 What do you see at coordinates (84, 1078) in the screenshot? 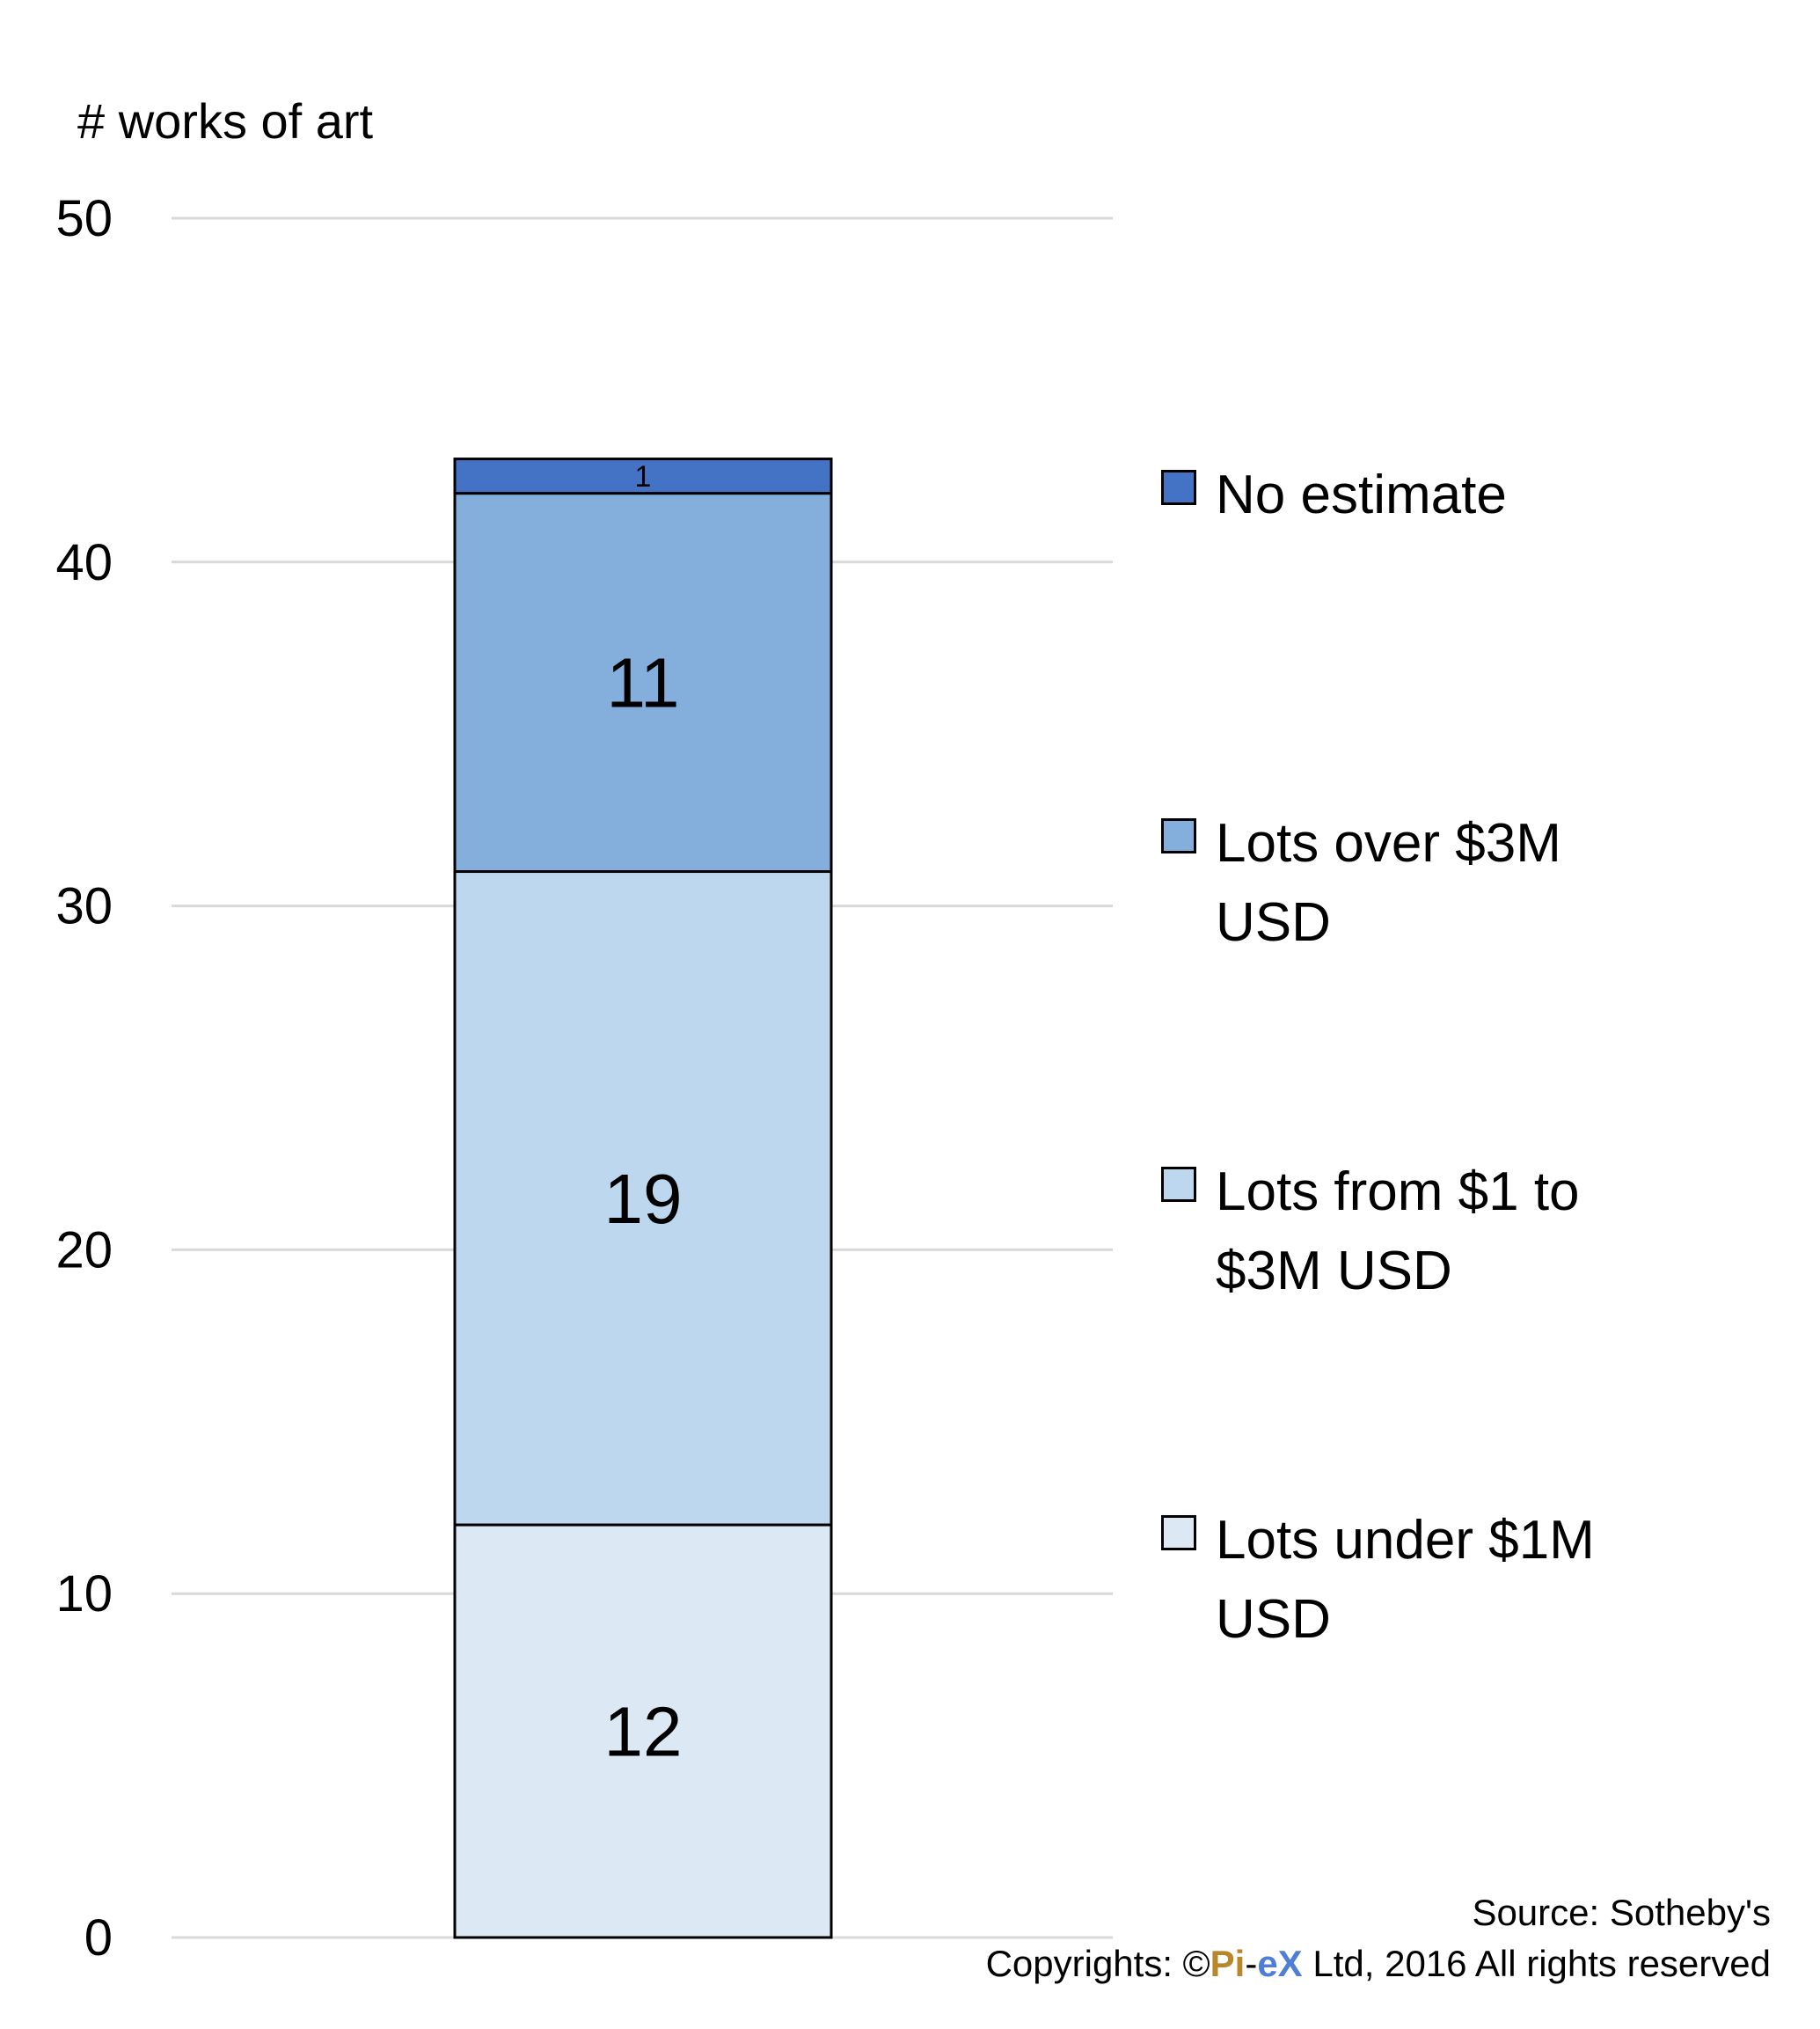
I see `y-tick-labels: 0 10 20 30 40 50` at bounding box center [84, 1078].